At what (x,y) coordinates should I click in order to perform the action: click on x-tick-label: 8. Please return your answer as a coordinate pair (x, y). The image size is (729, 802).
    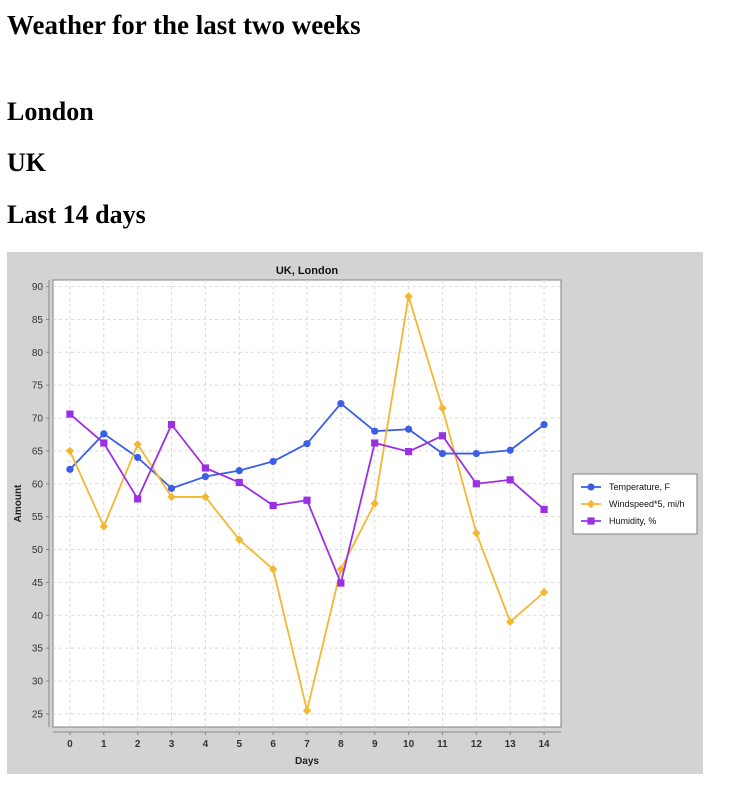
    Looking at the image, I should click on (341, 744).